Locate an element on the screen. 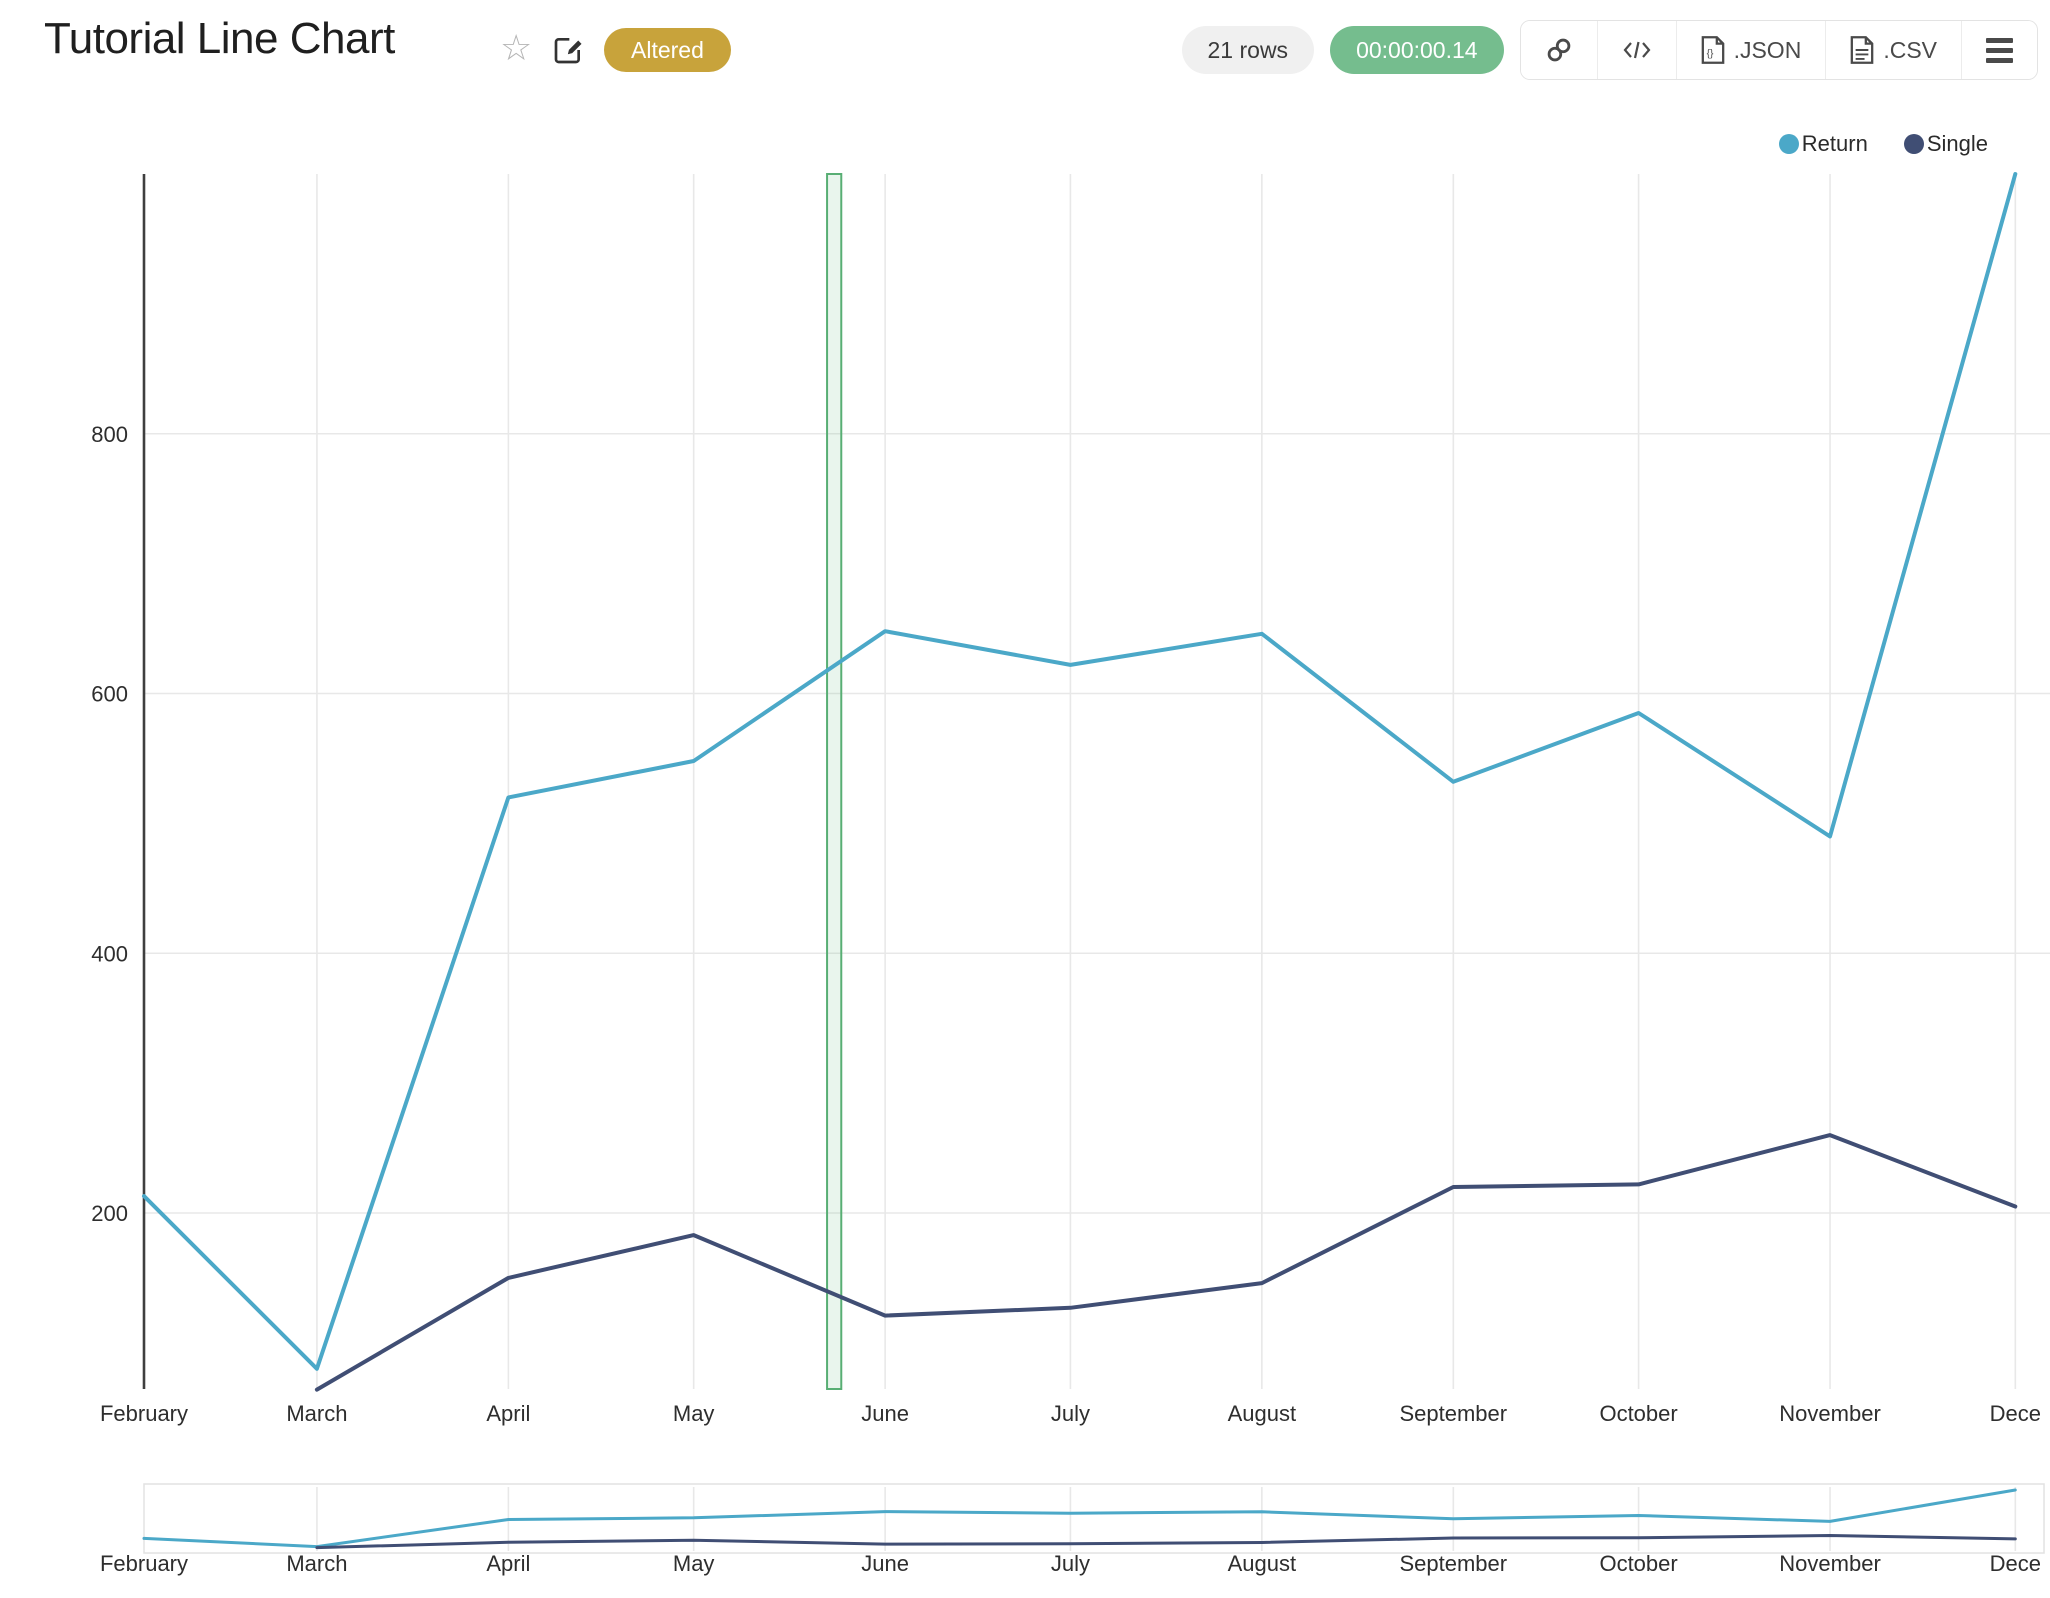  embed-code-button is located at coordinates (1636, 50).